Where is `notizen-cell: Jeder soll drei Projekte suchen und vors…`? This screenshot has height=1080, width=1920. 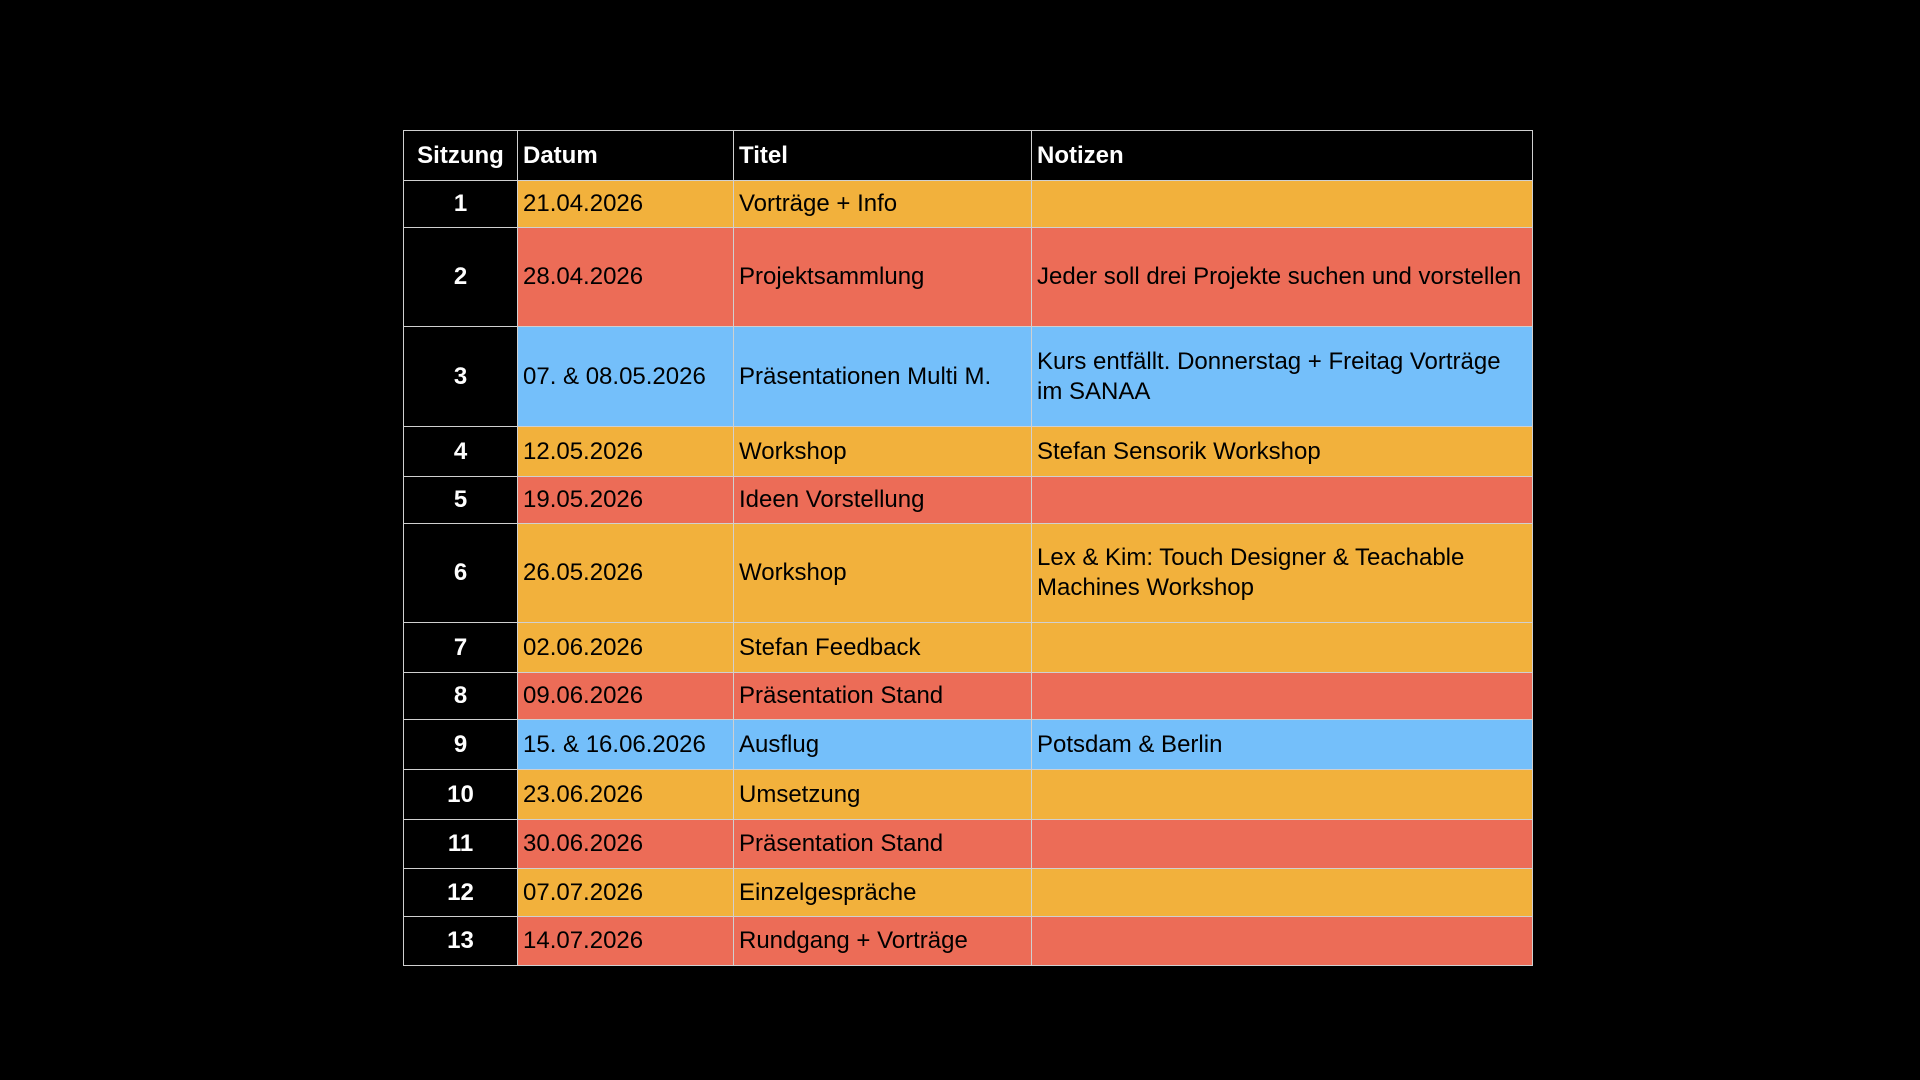 notizen-cell: Jeder soll drei Projekte suchen und vors… is located at coordinates (1282, 277).